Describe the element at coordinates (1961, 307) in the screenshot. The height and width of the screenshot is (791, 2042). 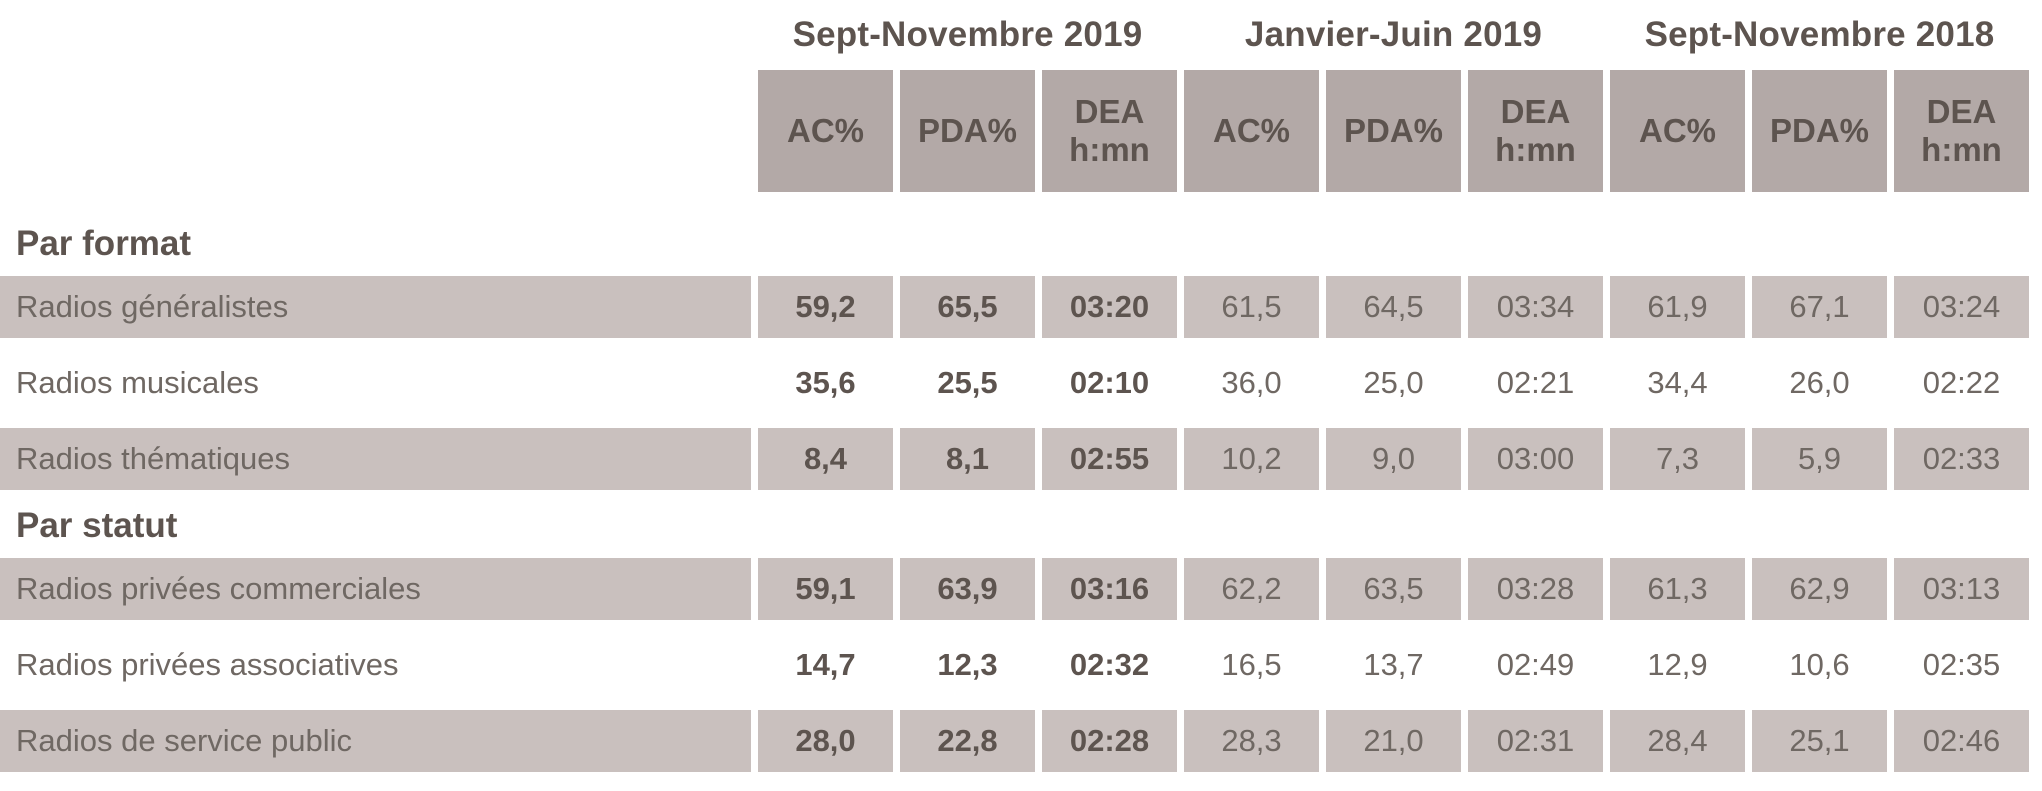
I see `value-cell: 03:24` at that location.